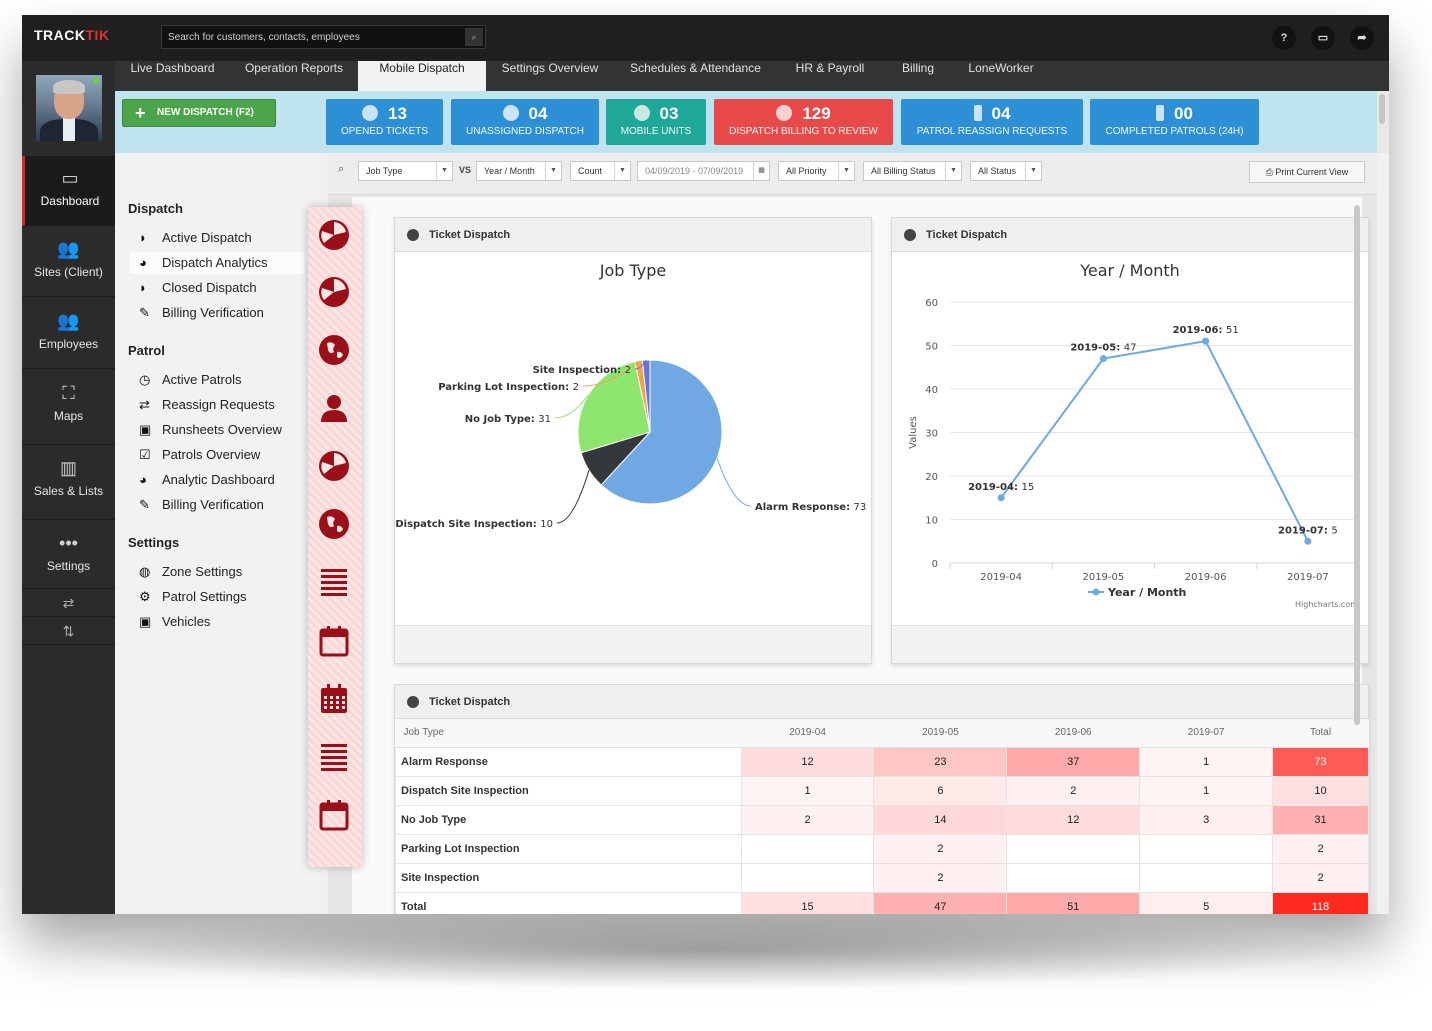  What do you see at coordinates (830, 68) in the screenshot?
I see `tab-hr-payroll: HR & Payroll` at bounding box center [830, 68].